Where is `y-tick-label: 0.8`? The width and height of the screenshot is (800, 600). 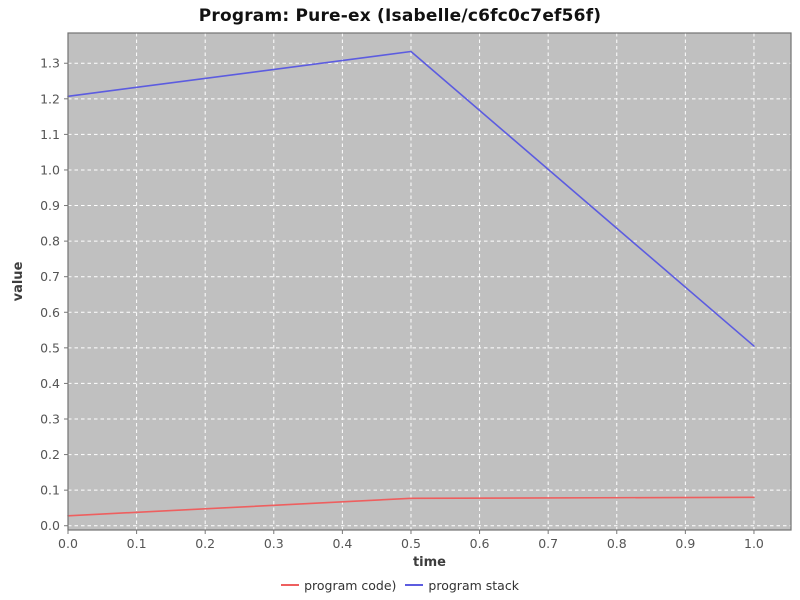 y-tick-label: 0.8 is located at coordinates (50, 241).